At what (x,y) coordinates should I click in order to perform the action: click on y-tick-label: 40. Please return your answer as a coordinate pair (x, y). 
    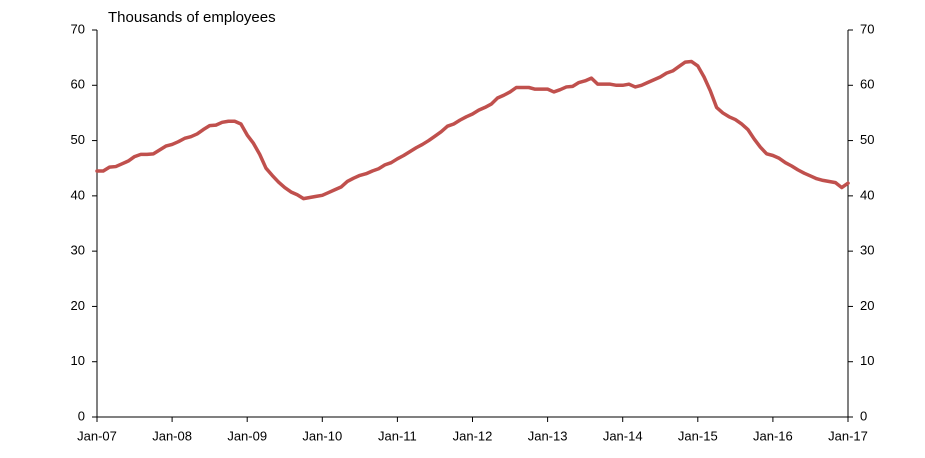
    Looking at the image, I should click on (78, 194).